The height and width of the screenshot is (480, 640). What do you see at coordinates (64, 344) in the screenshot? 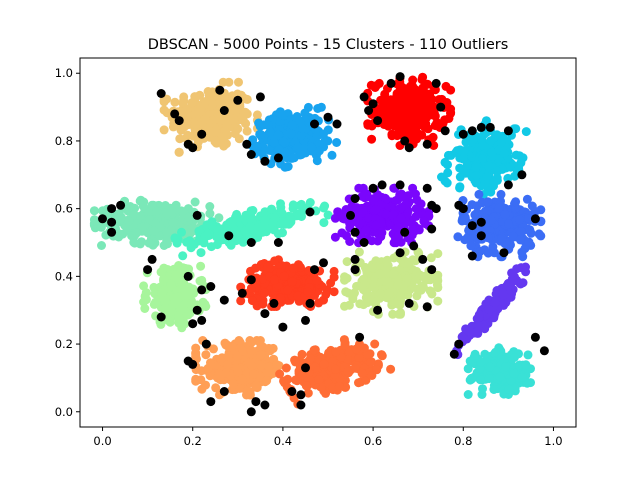
I see `y-tick-label: 0.2` at bounding box center [64, 344].